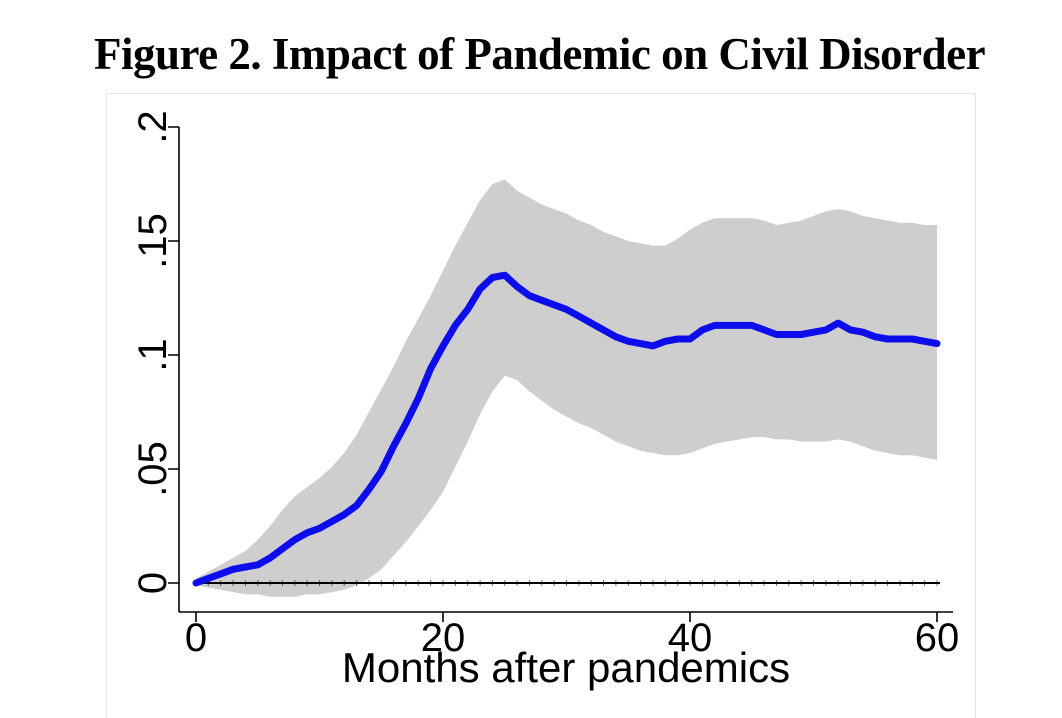  I want to click on y-tick-label: 0, so click(153, 583).